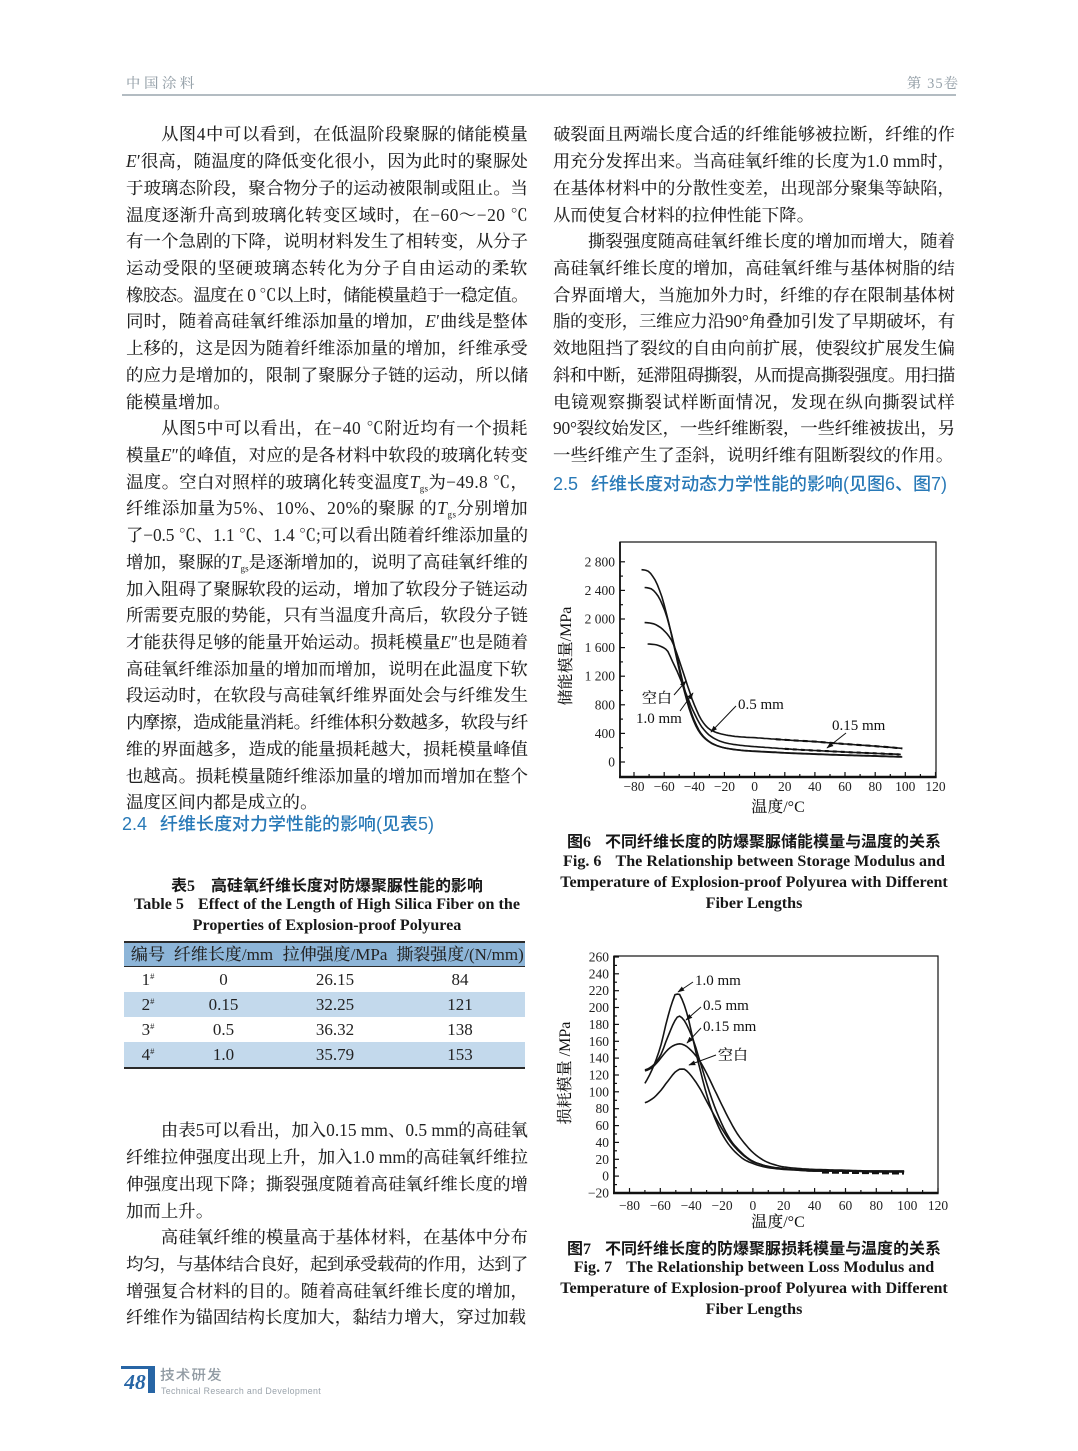  I want to click on svg-text: 损耗模量 /MPa, so click(565, 1073).